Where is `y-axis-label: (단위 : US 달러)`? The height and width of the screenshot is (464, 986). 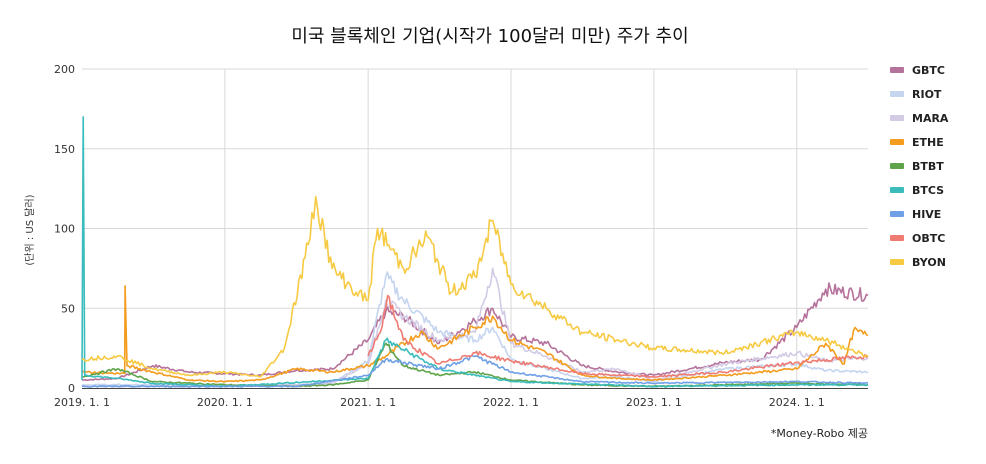 y-axis-label: (단위 : US 달러) is located at coordinates (29, 229).